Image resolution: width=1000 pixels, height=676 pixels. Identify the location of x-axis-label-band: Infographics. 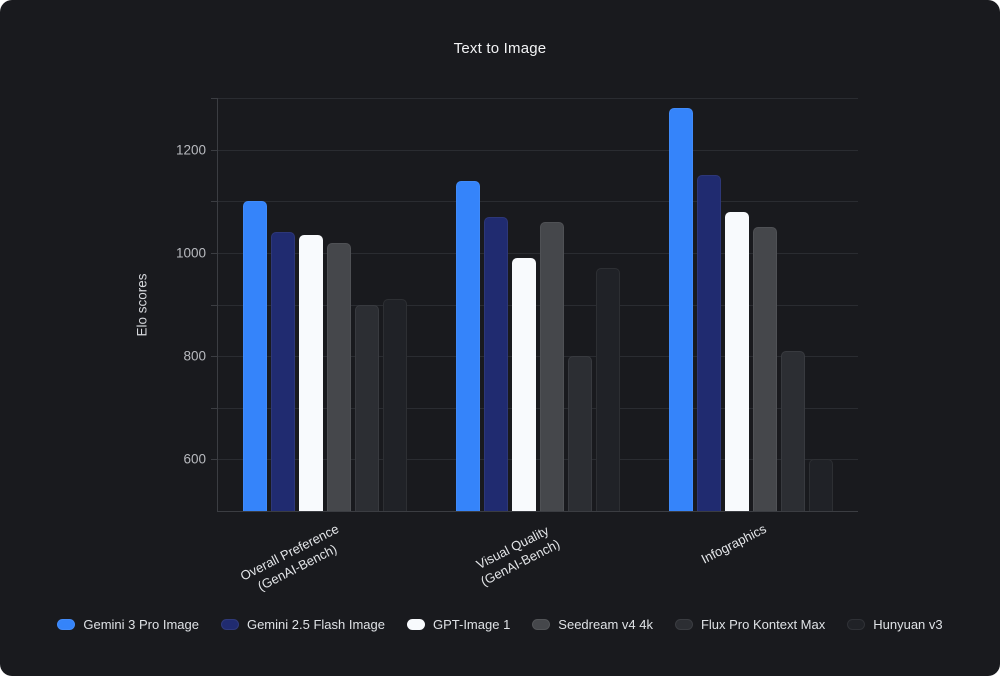
(751, 551).